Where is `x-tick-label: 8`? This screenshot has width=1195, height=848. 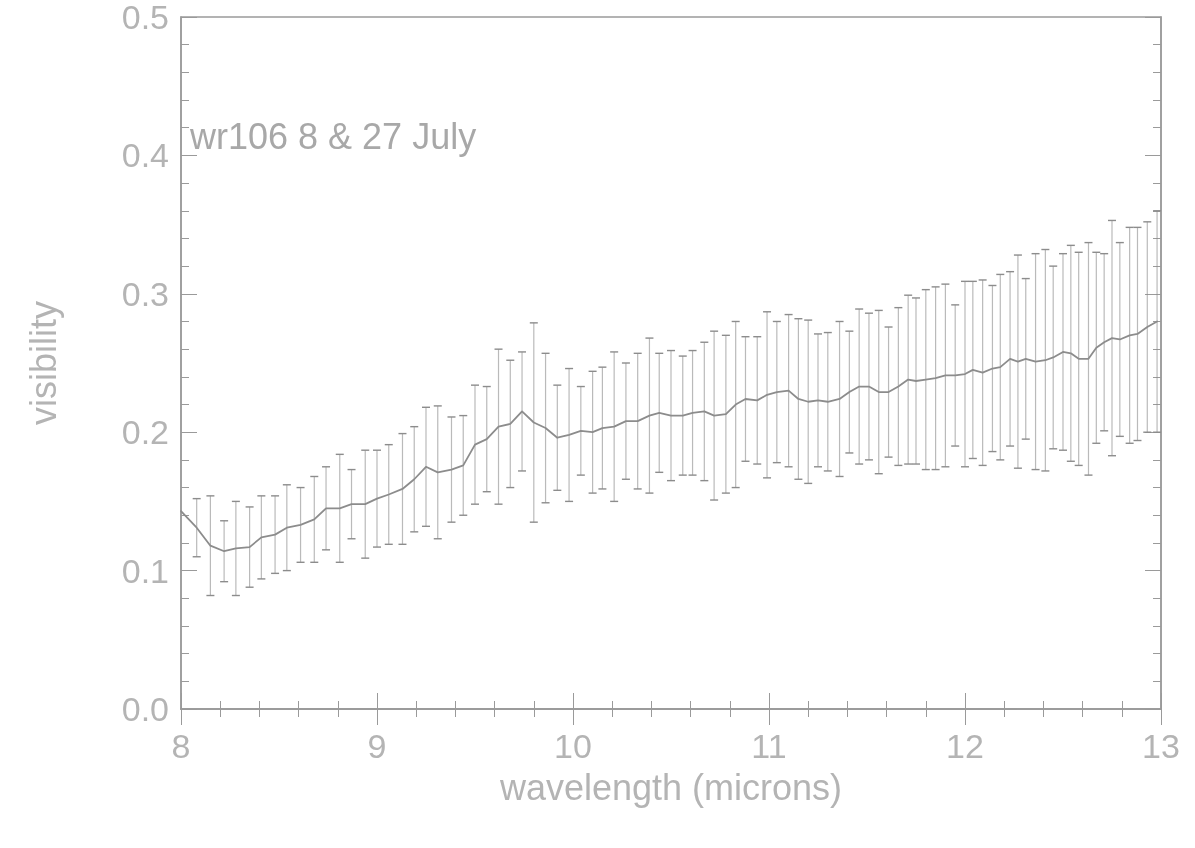
x-tick-label: 8 is located at coordinates (181, 746).